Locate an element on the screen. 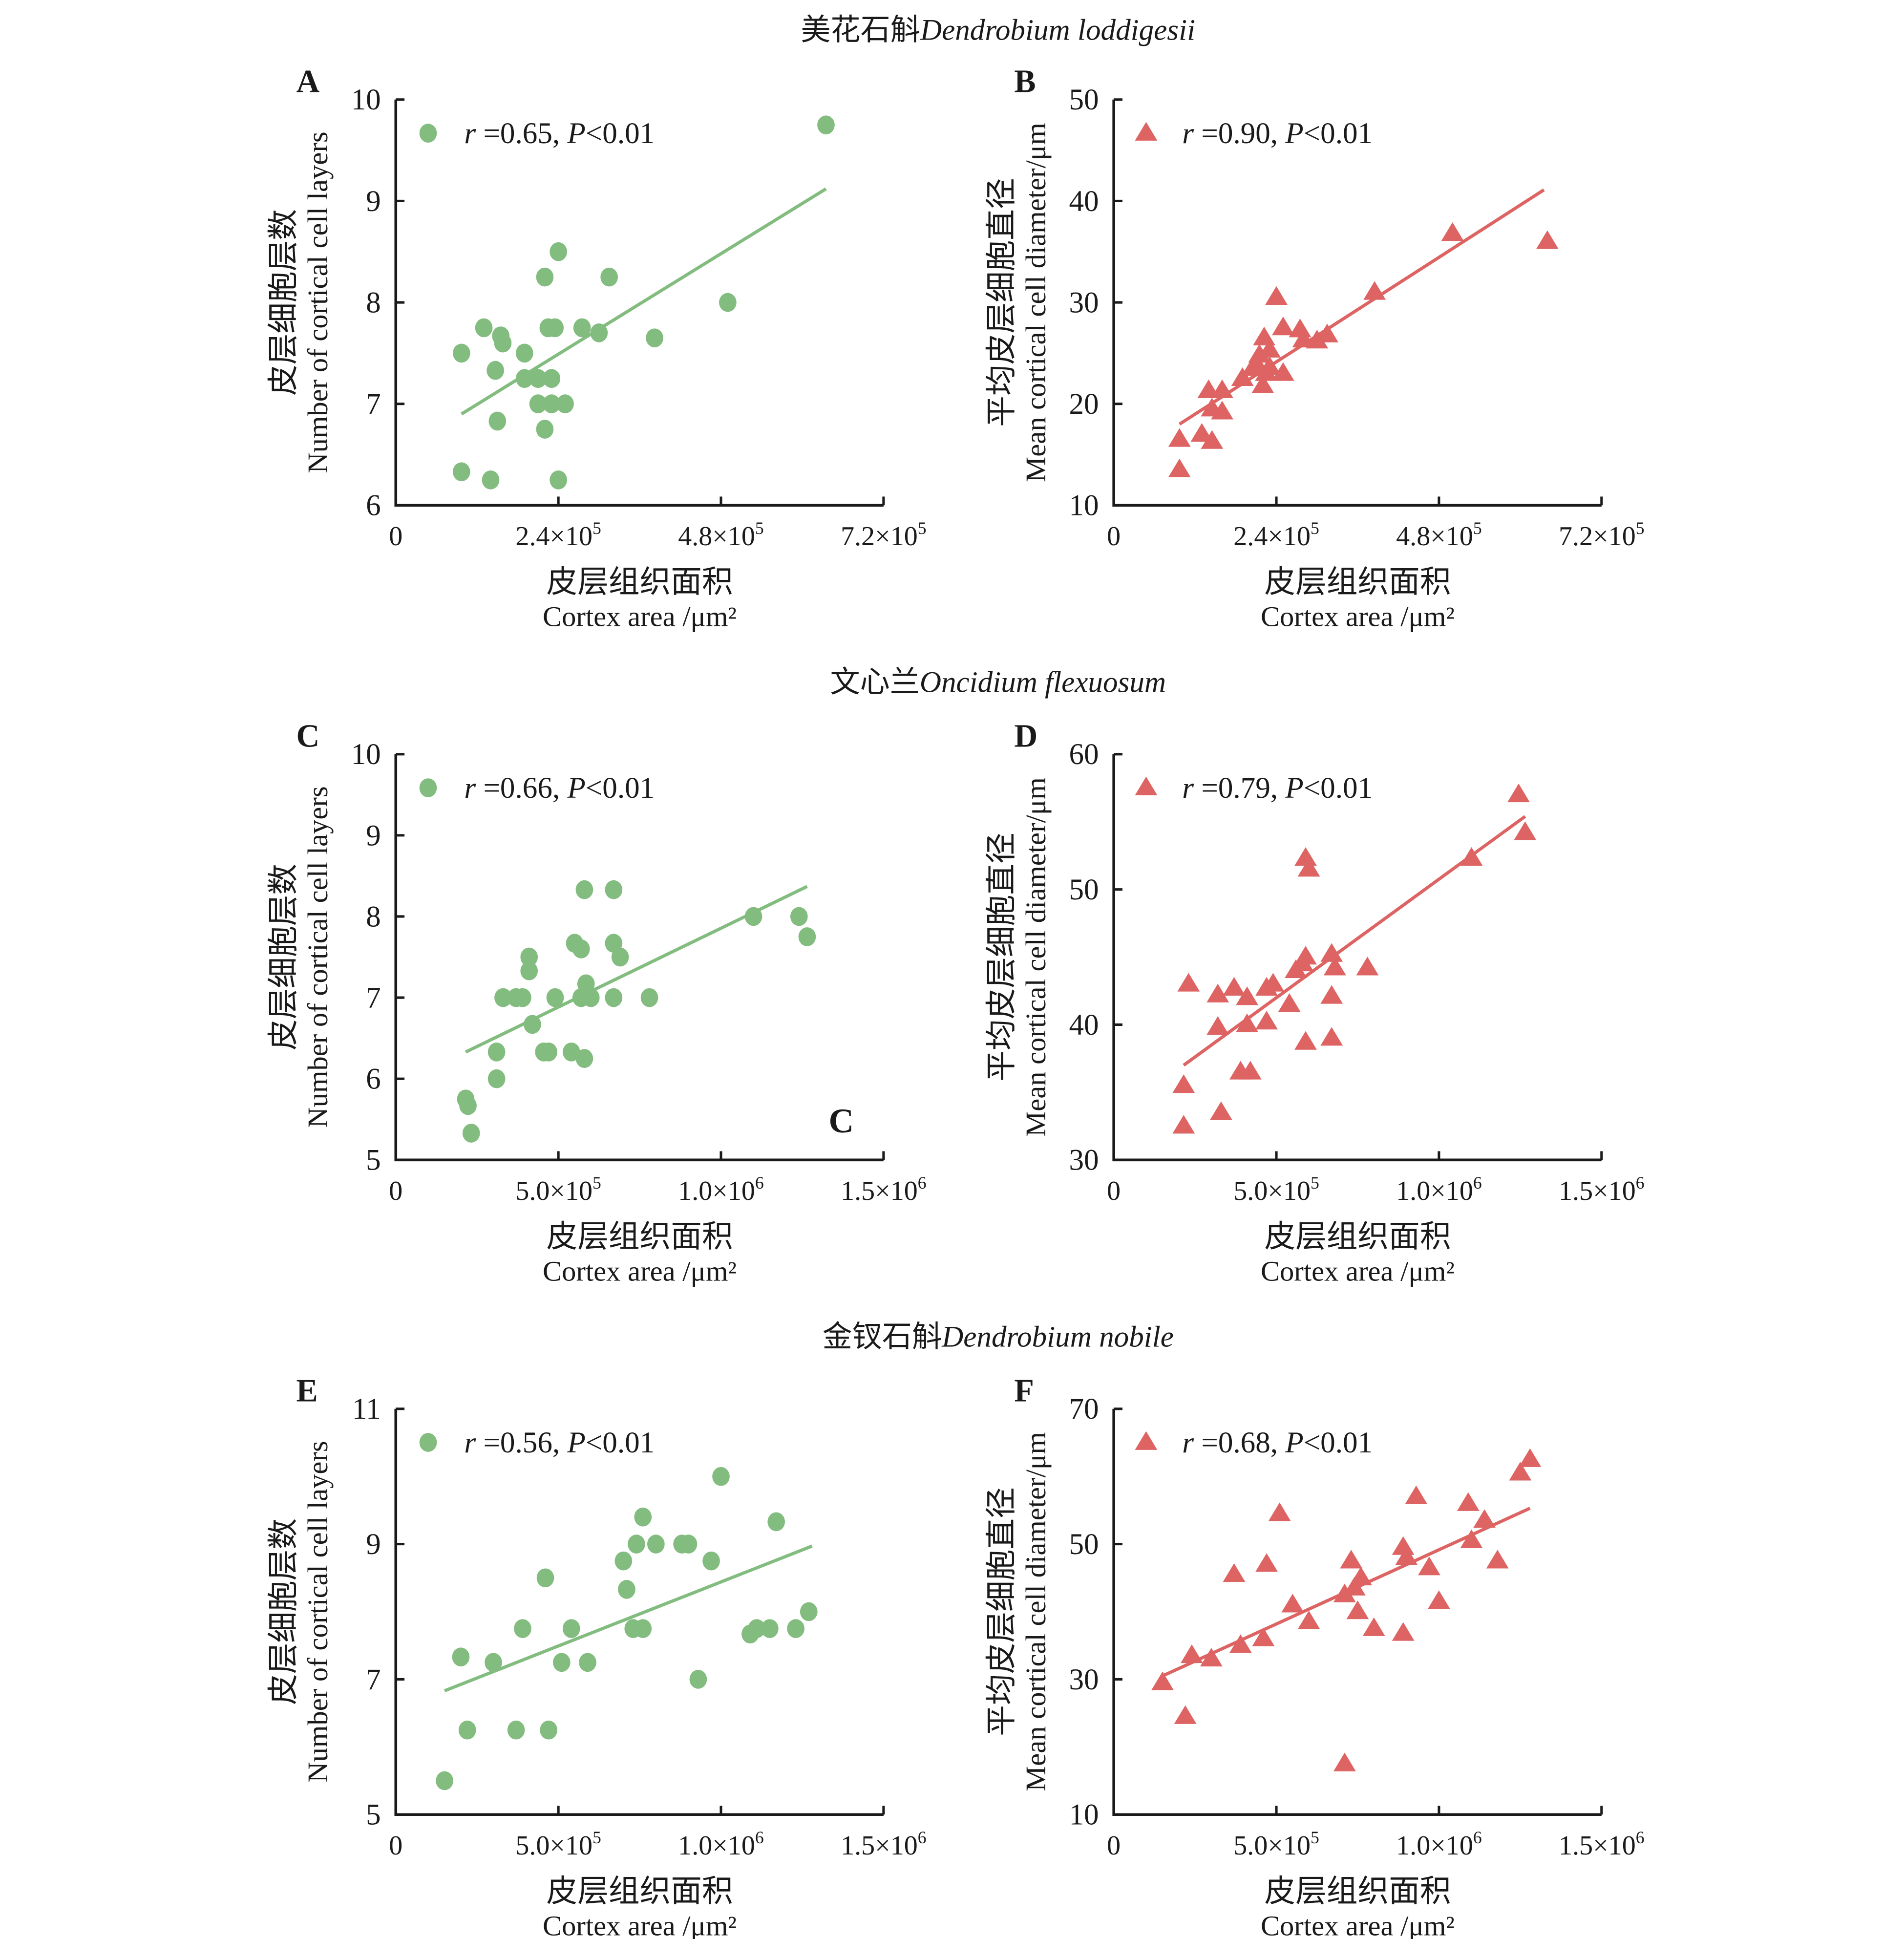 The height and width of the screenshot is (1939, 1904). y-tick-label: 7 is located at coordinates (373, 997).